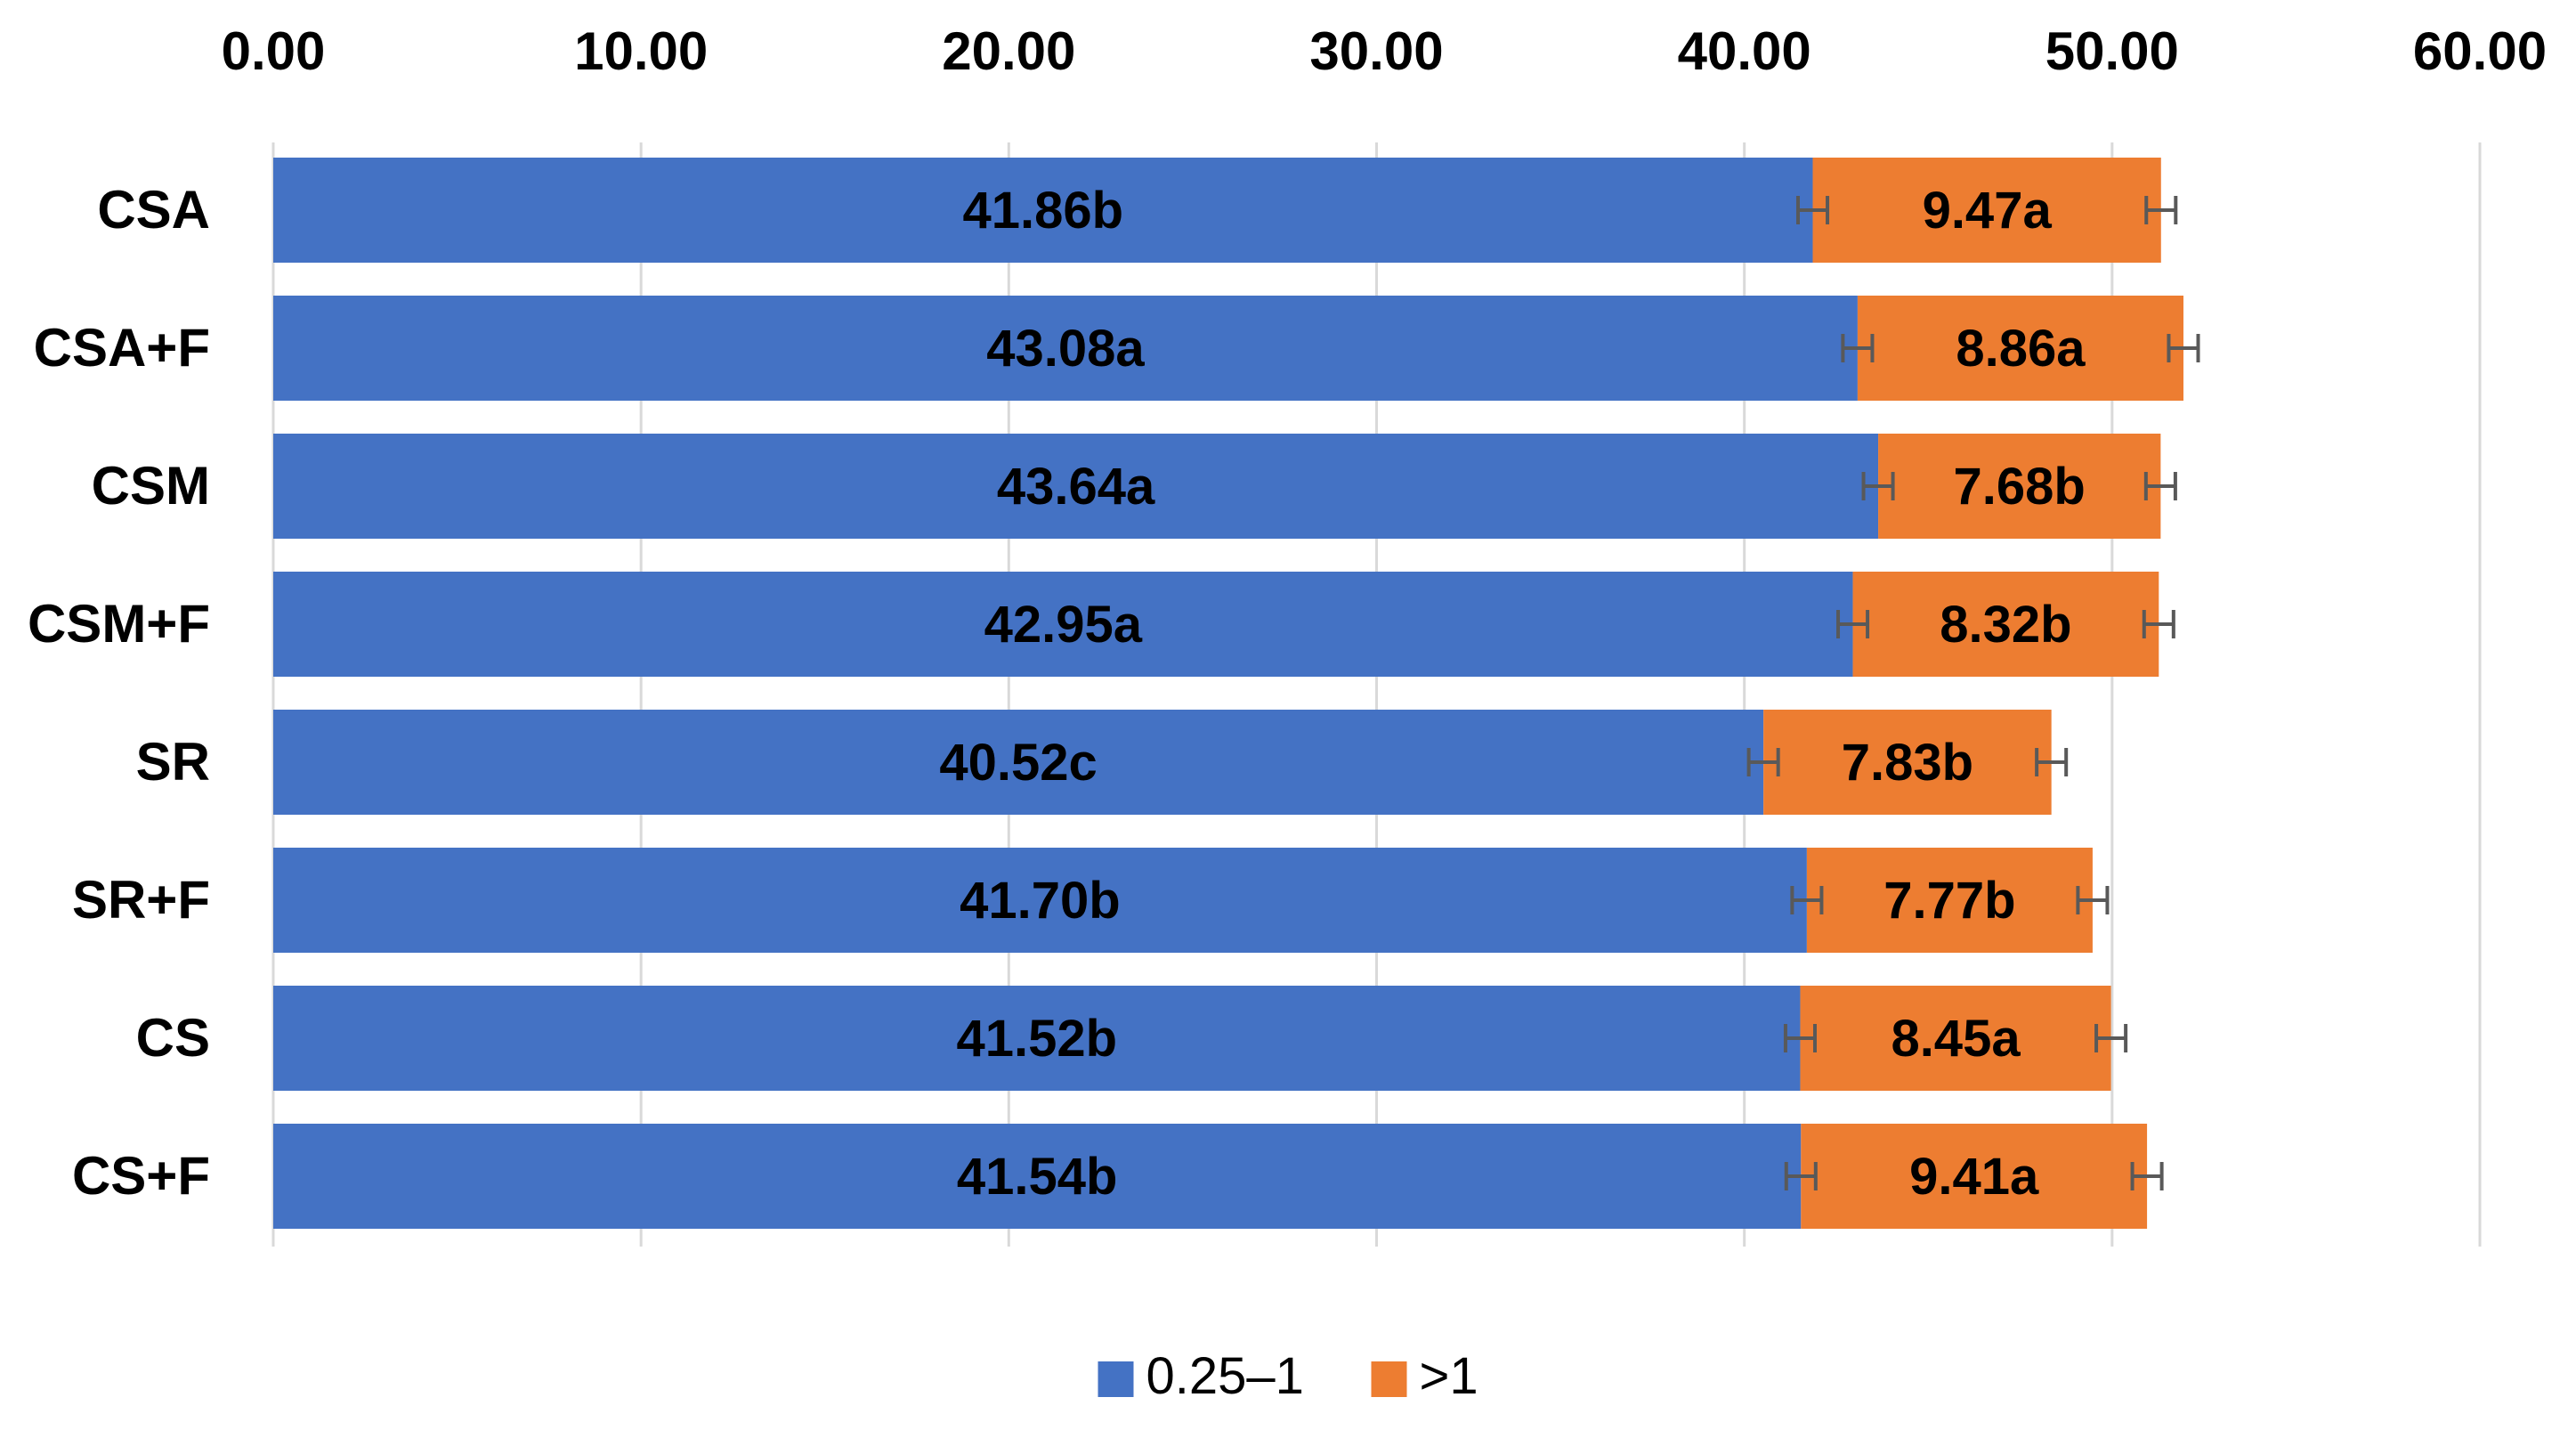 The image size is (2576, 1438). I want to click on x-tick-label: 30.00, so click(1376, 51).